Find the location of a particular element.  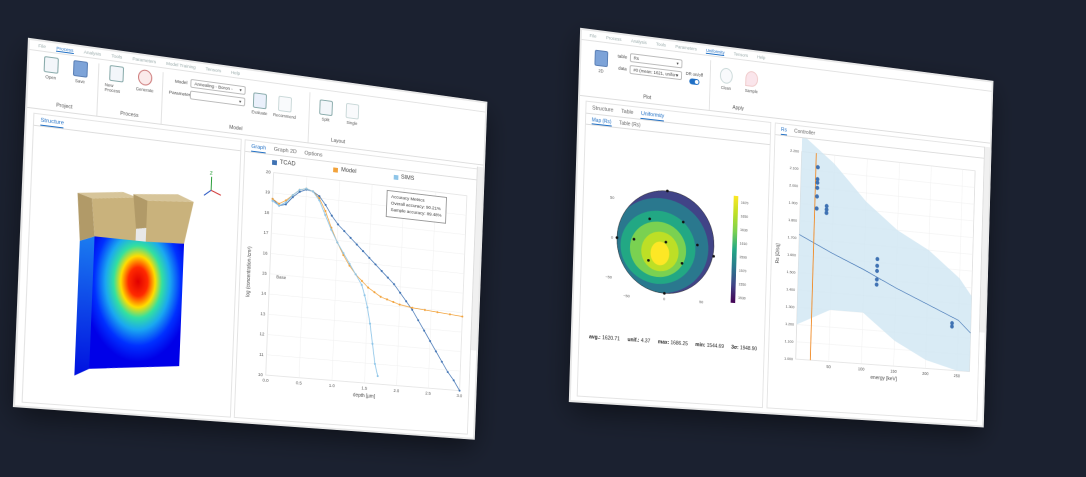

y-tick-label: 2.000 is located at coordinates (794, 185).